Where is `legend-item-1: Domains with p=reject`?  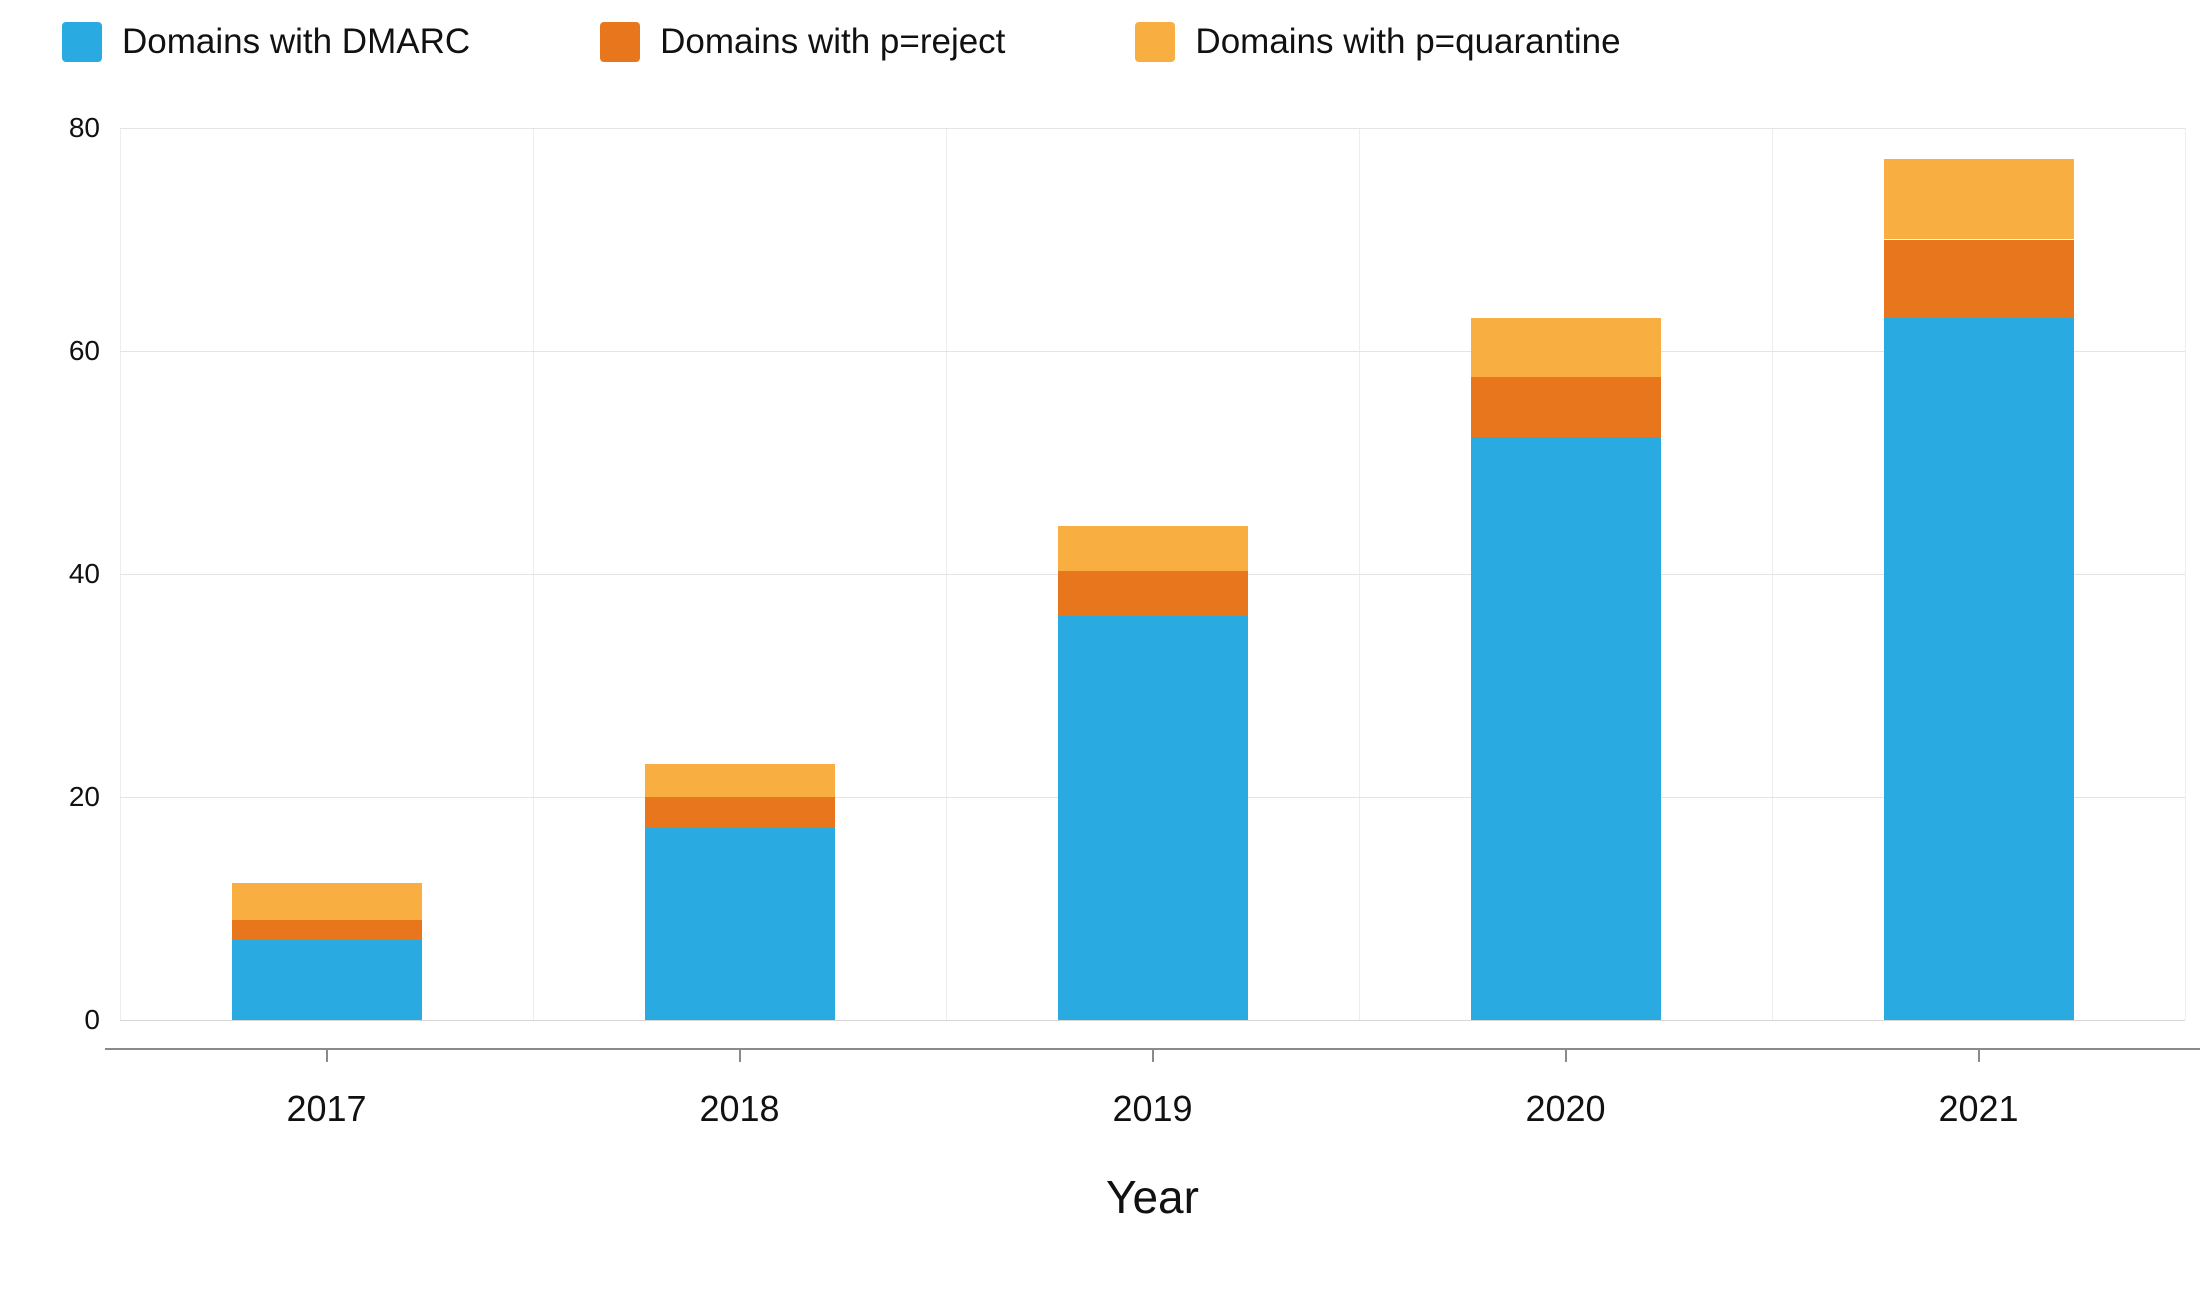 legend-item-1: Domains with p=reject is located at coordinates (802, 42).